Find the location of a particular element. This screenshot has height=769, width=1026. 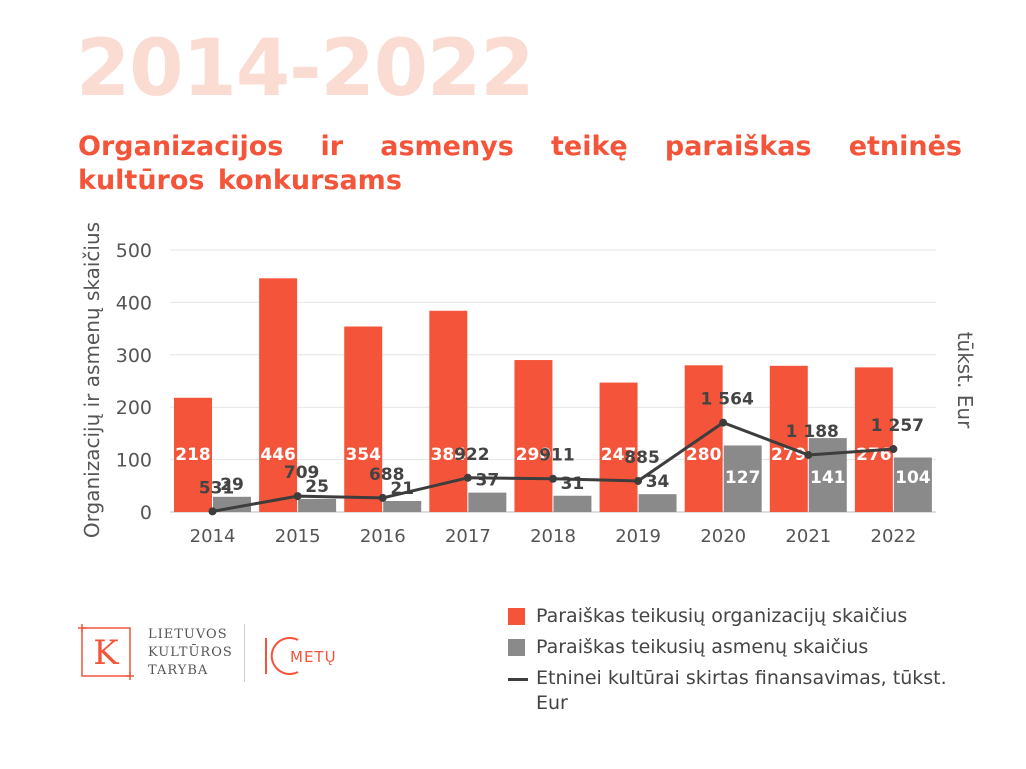

bar-persons-label: 127 is located at coordinates (743, 478).